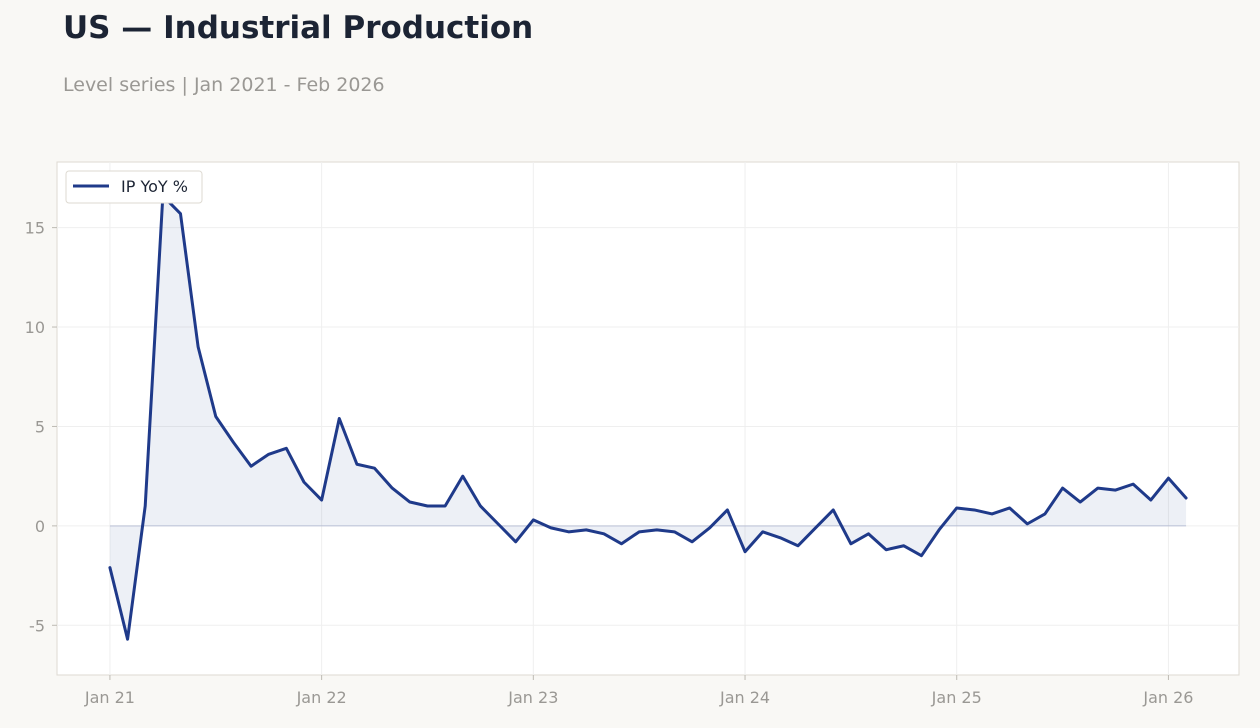 The image size is (1260, 728). What do you see at coordinates (109, 697) in the screenshot?
I see `x-tick-label: Jan 21` at bounding box center [109, 697].